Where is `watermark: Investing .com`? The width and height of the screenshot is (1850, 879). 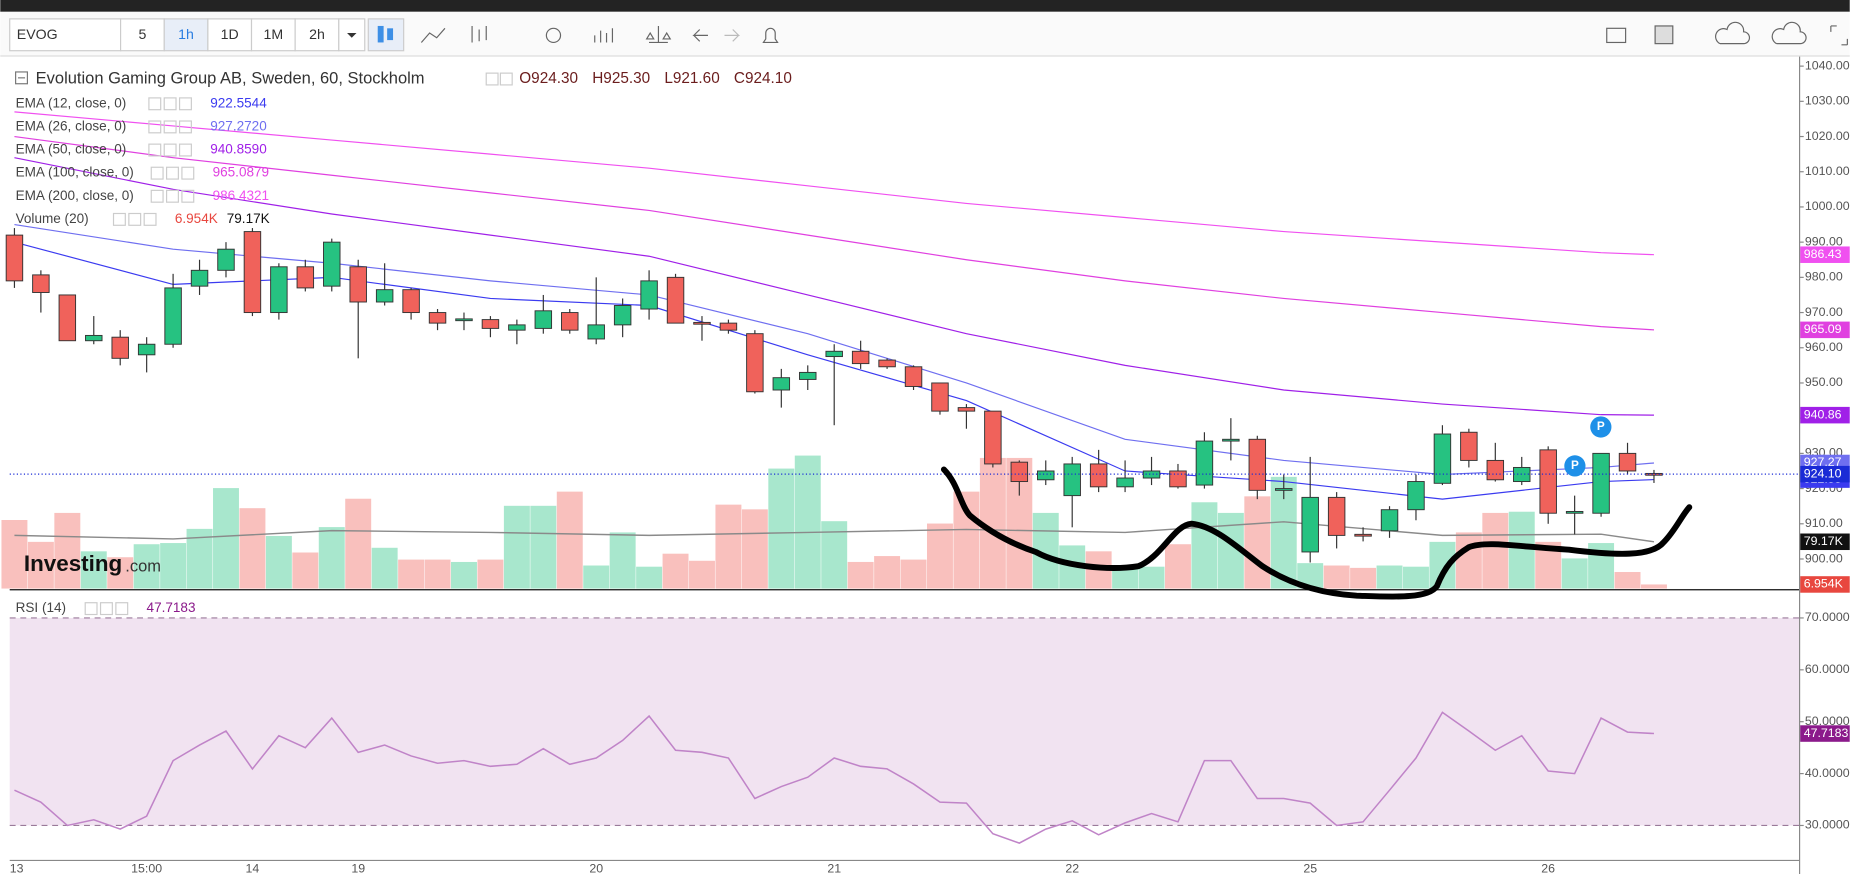 watermark: Investing .com is located at coordinates (92, 563).